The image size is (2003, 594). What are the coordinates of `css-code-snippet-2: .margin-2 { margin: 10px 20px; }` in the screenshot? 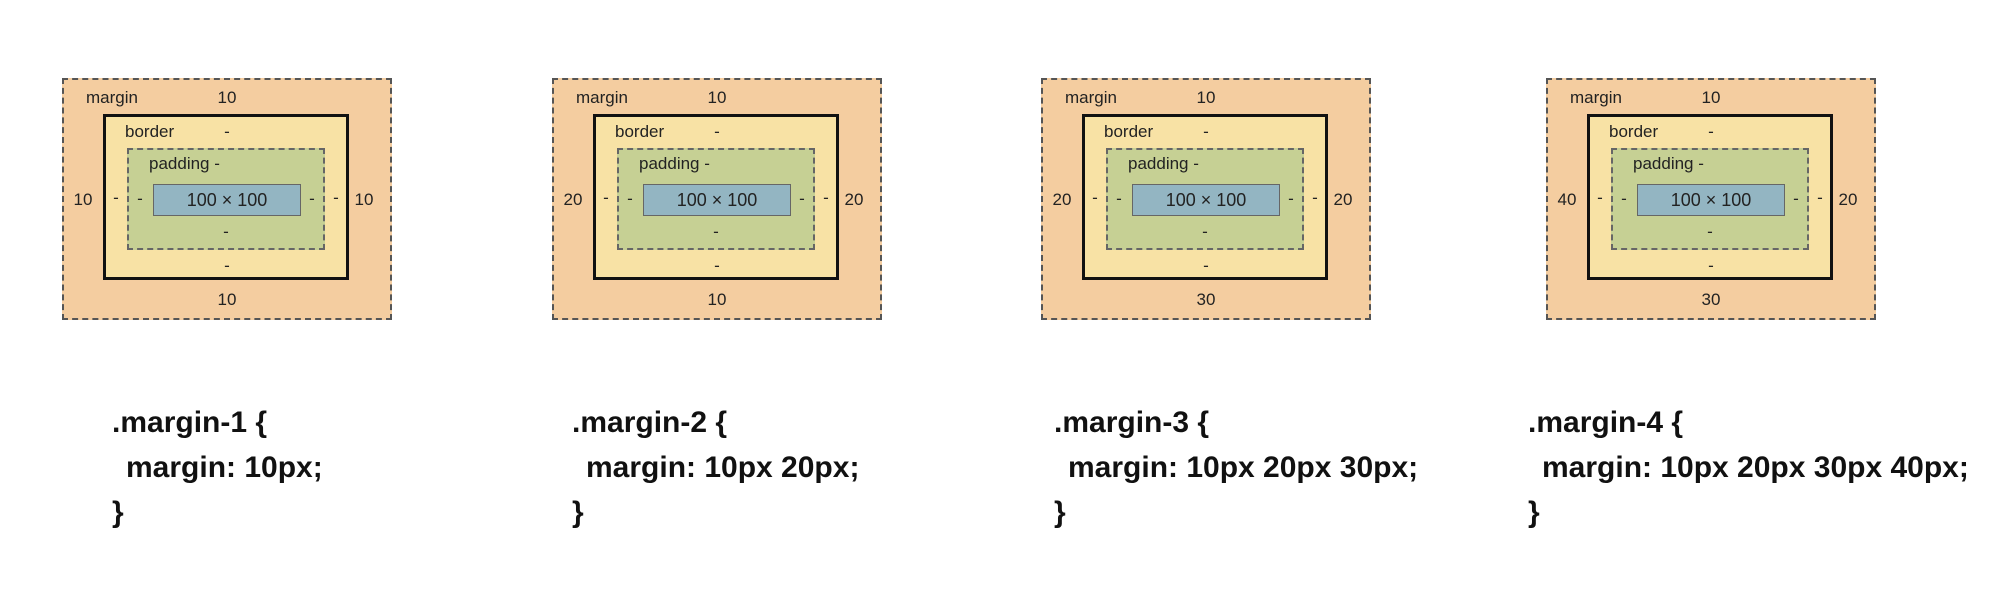 It's located at (715, 467).